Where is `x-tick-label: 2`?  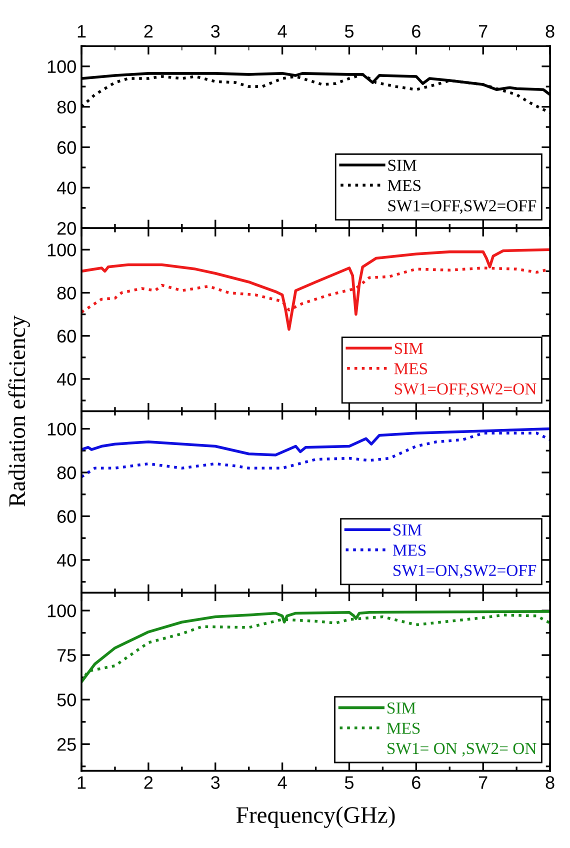
x-tick-label: 2 is located at coordinates (148, 782).